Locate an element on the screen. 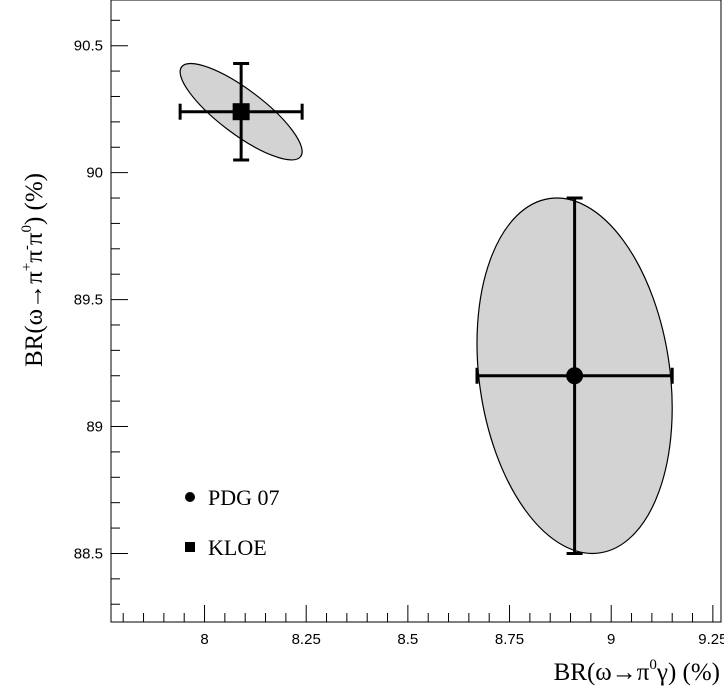 The width and height of the screenshot is (724, 688). data-point-kloe is located at coordinates (241, 112).